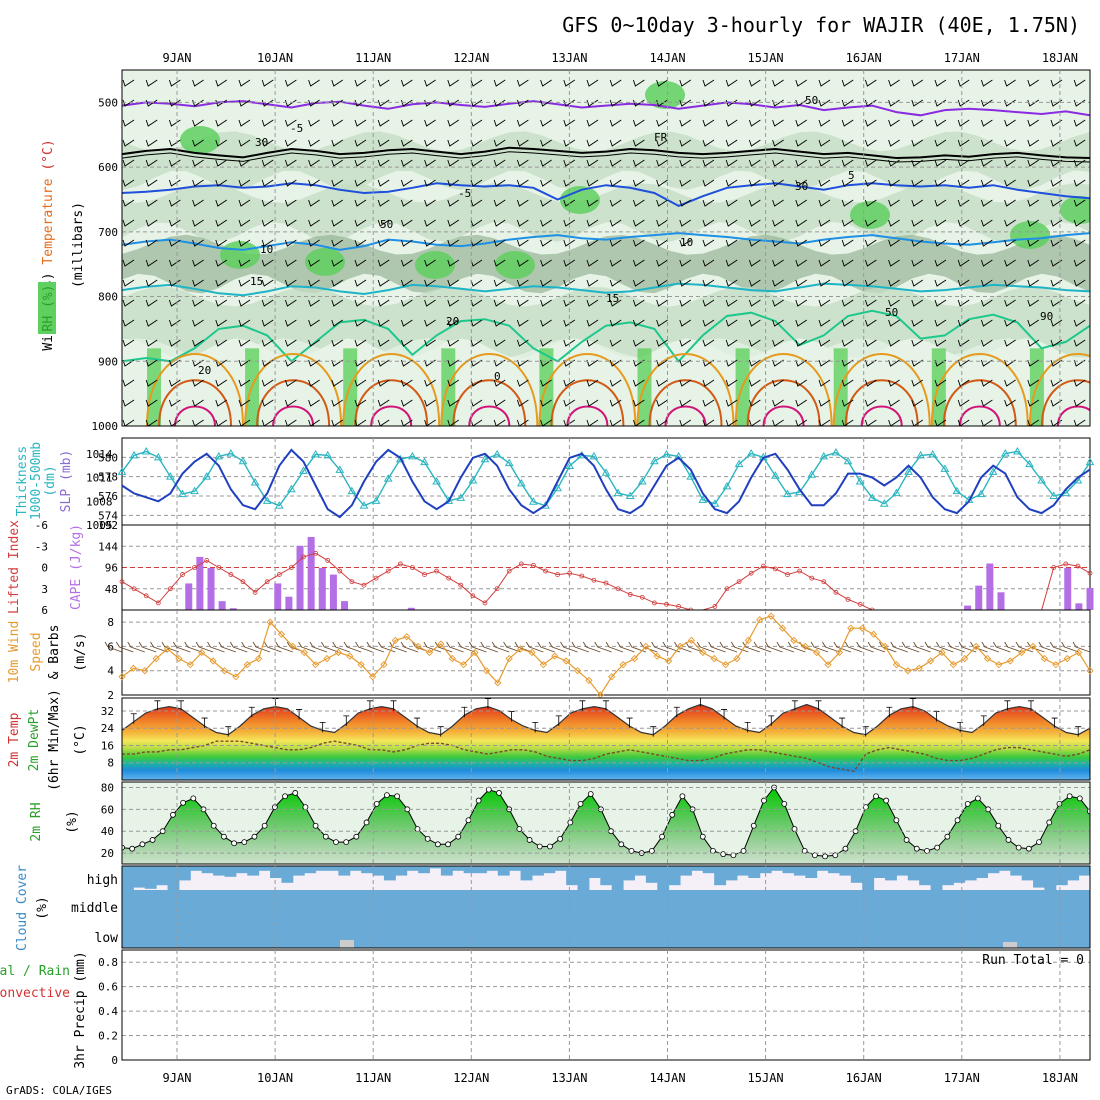 This screenshot has height=1100, width=1100. Describe the element at coordinates (36, 651) in the screenshot. I see `side-label: Speed` at that location.